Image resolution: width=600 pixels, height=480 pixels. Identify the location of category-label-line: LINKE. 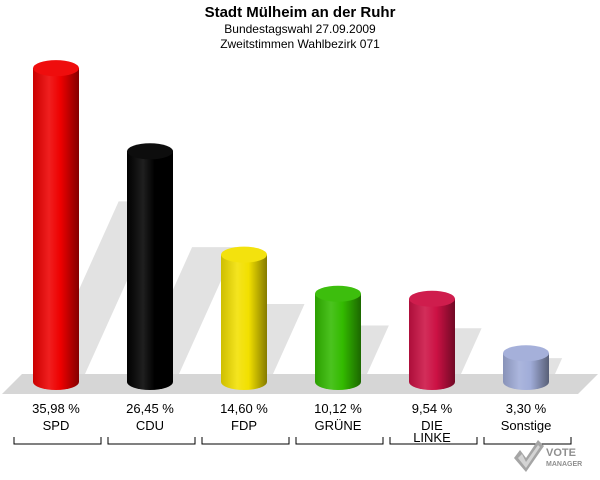
(432, 437).